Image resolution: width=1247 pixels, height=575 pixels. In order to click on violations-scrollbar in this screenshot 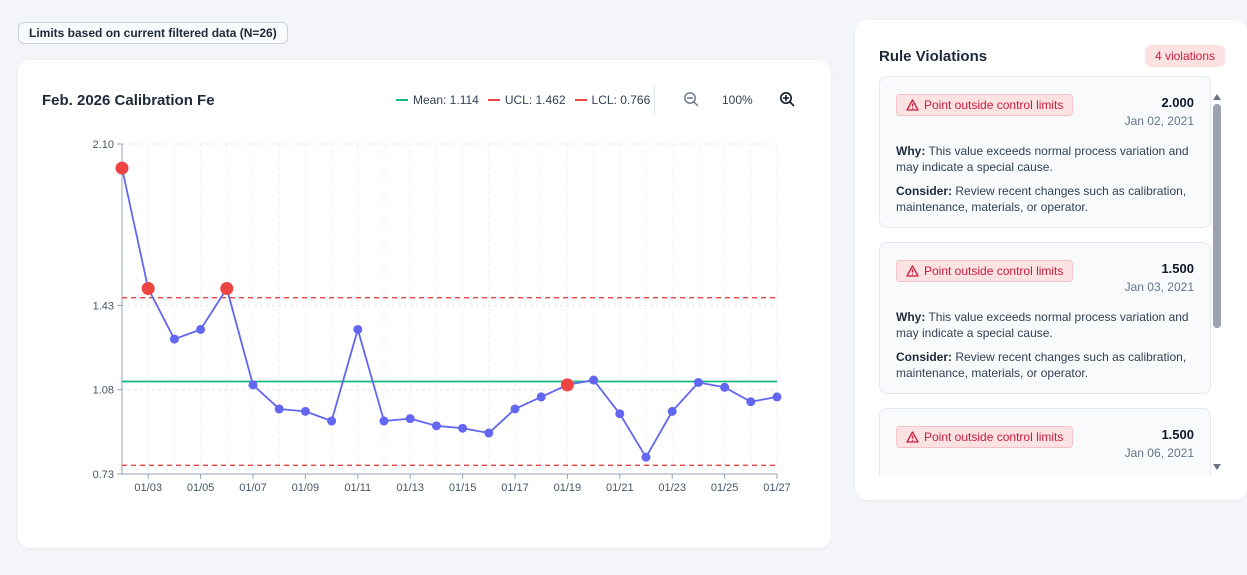, I will do `click(1217, 284)`.